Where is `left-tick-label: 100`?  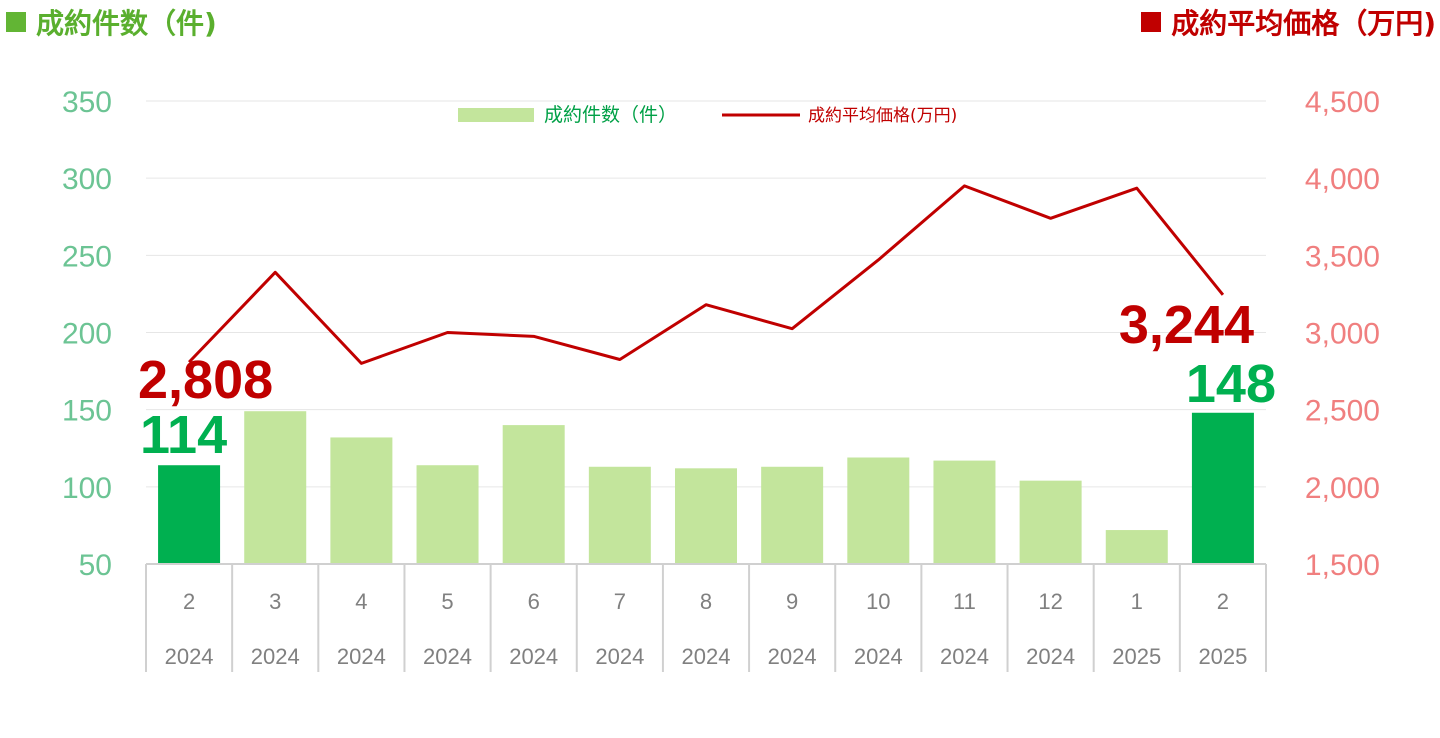 left-tick-label: 100 is located at coordinates (87, 488).